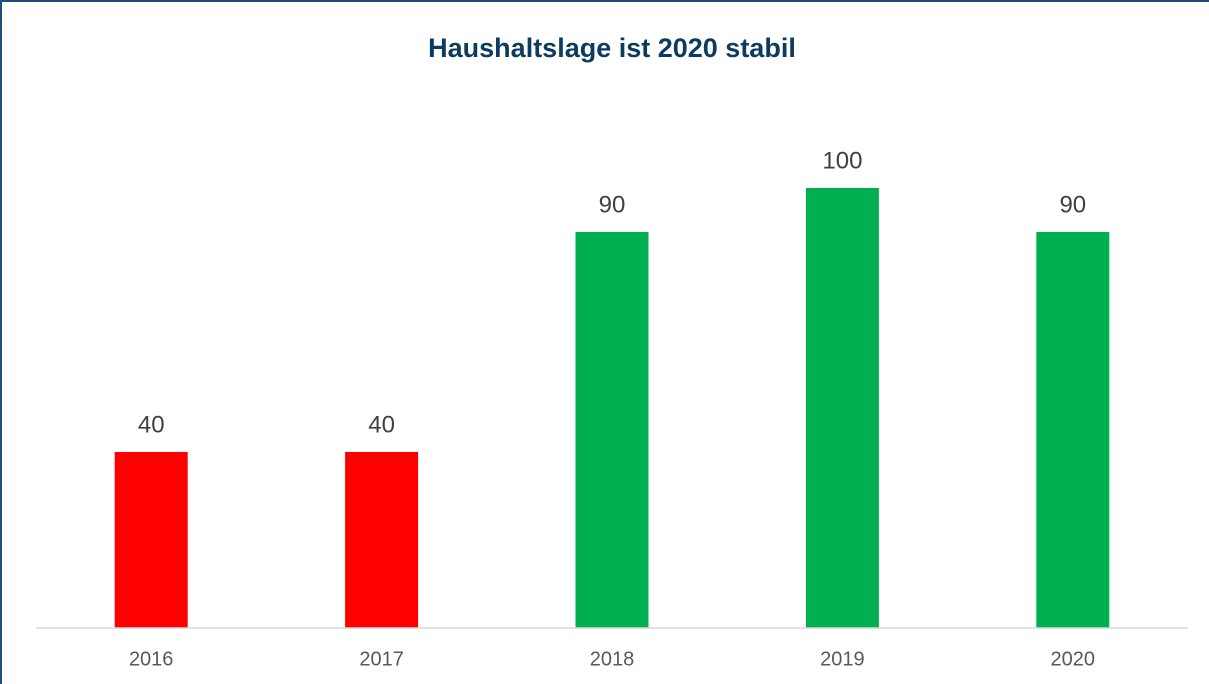 The height and width of the screenshot is (684, 1209). Describe the element at coordinates (842, 160) in the screenshot. I see `data-label: 100` at that location.